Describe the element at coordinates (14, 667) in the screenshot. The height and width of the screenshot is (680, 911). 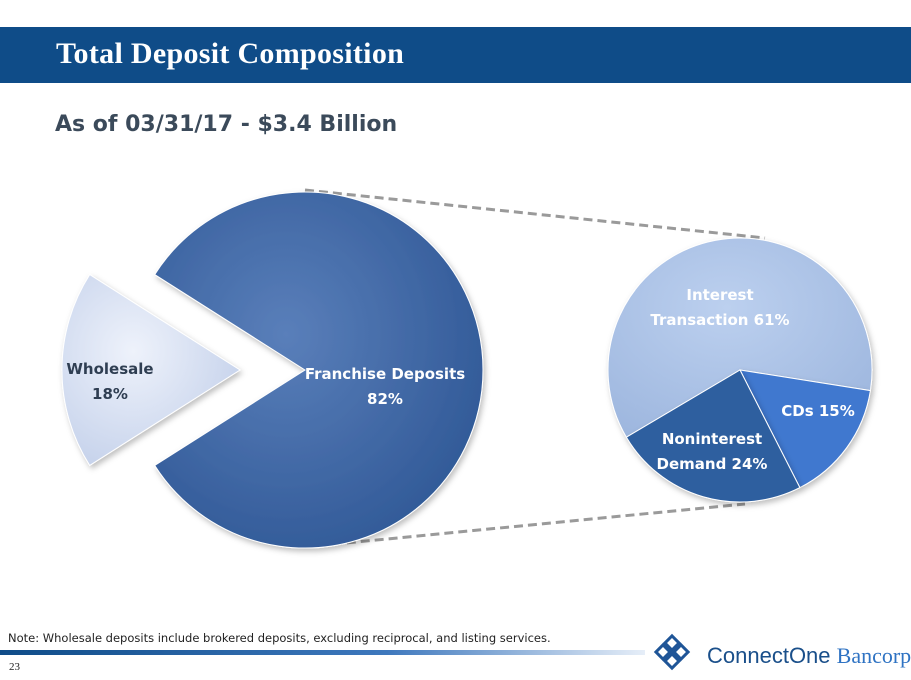
I see `page-number: 23` at that location.